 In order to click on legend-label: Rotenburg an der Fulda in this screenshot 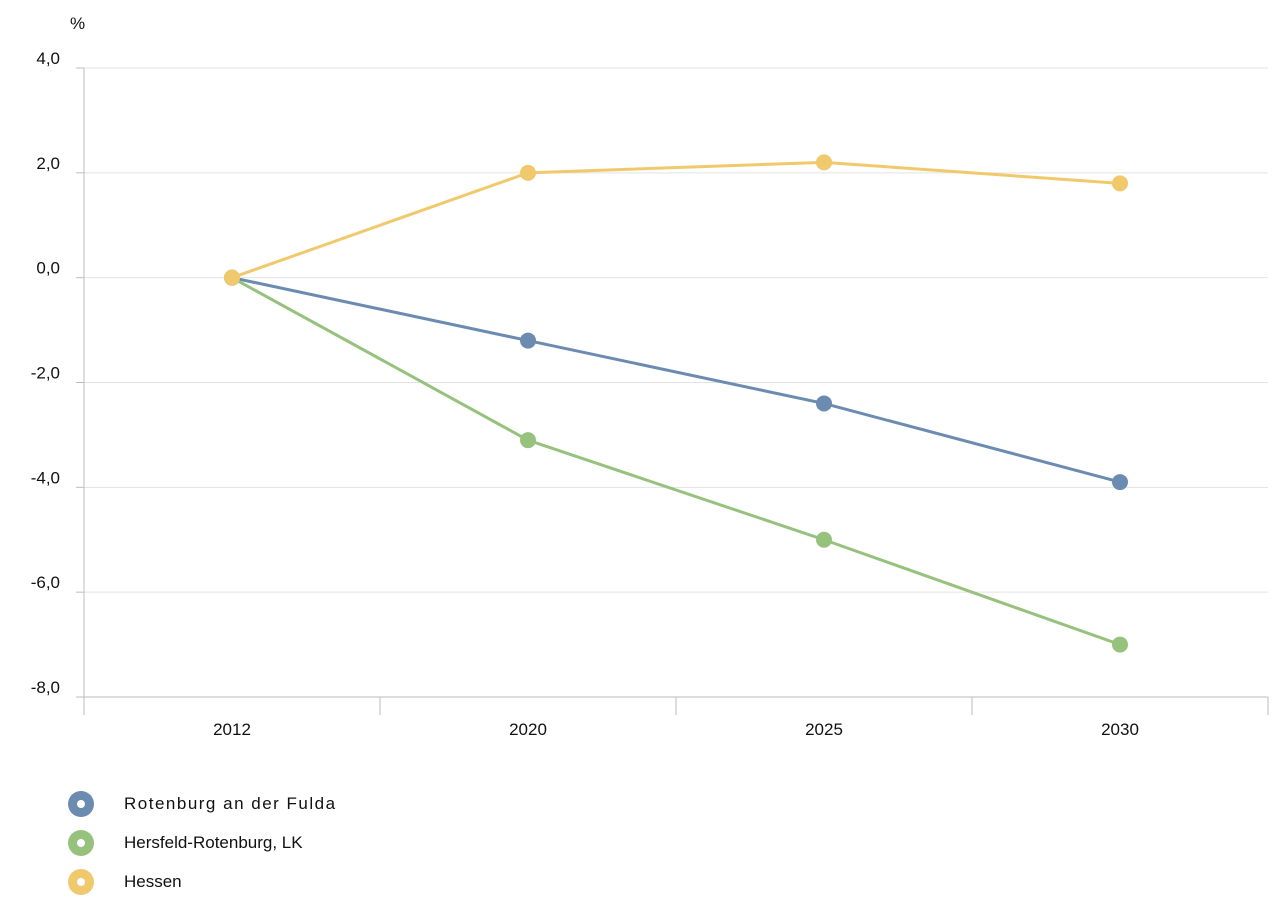, I will do `click(230, 803)`.